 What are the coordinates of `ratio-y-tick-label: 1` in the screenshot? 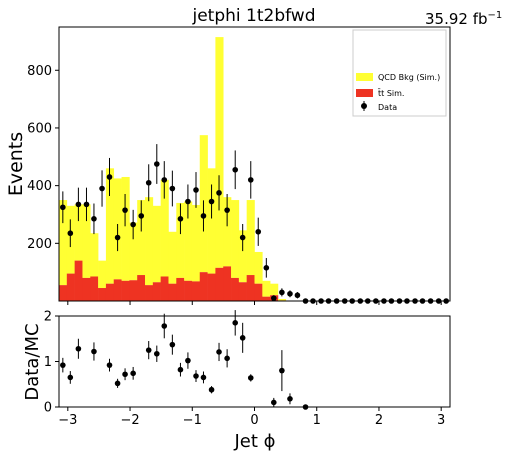 It's located at (48, 362).